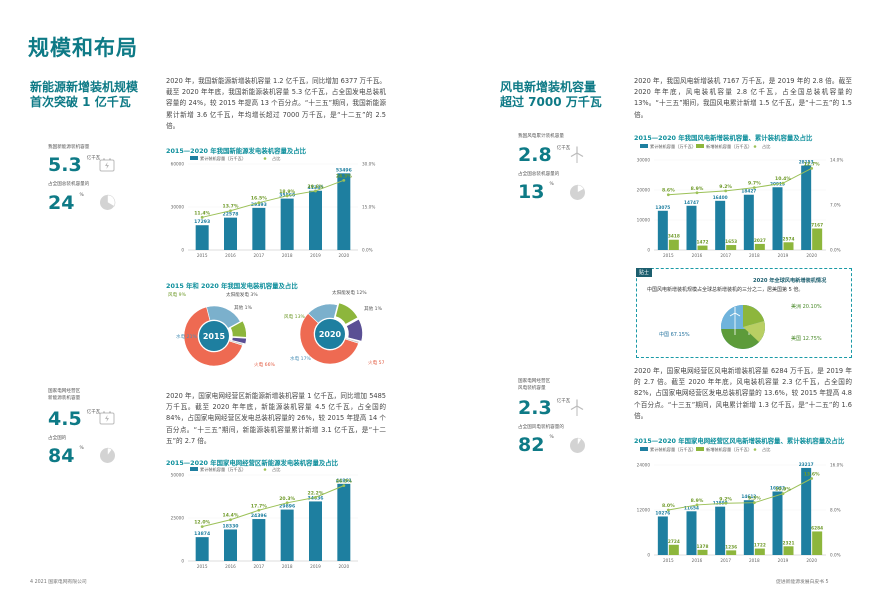  I want to click on bar-value-label: 14747, so click(691, 203).